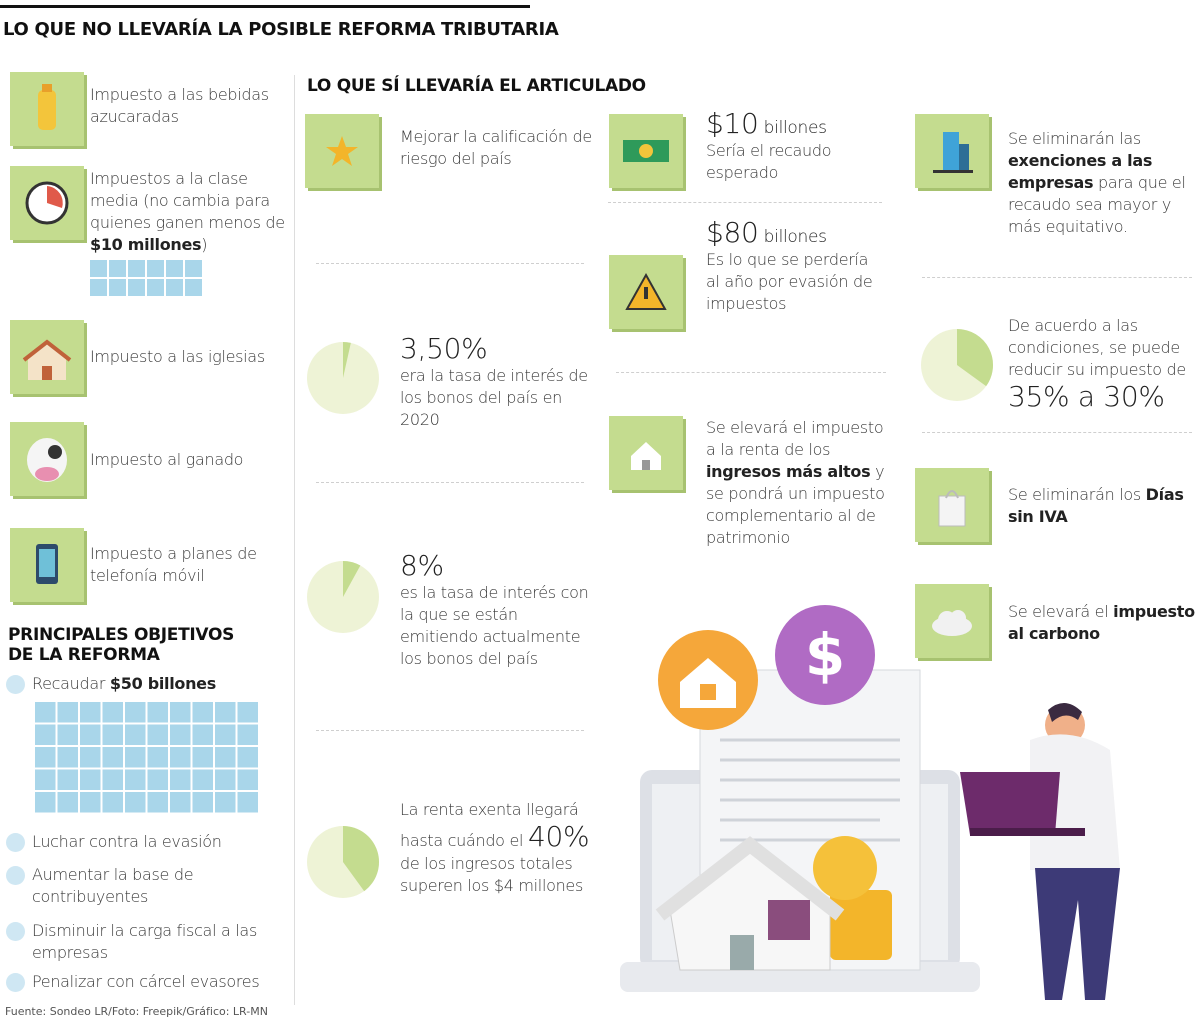 The height and width of the screenshot is (1022, 1200). What do you see at coordinates (489, 825) in the screenshot?
I see `text-part: La renta exenta llegará hasta cuándo el` at bounding box center [489, 825].